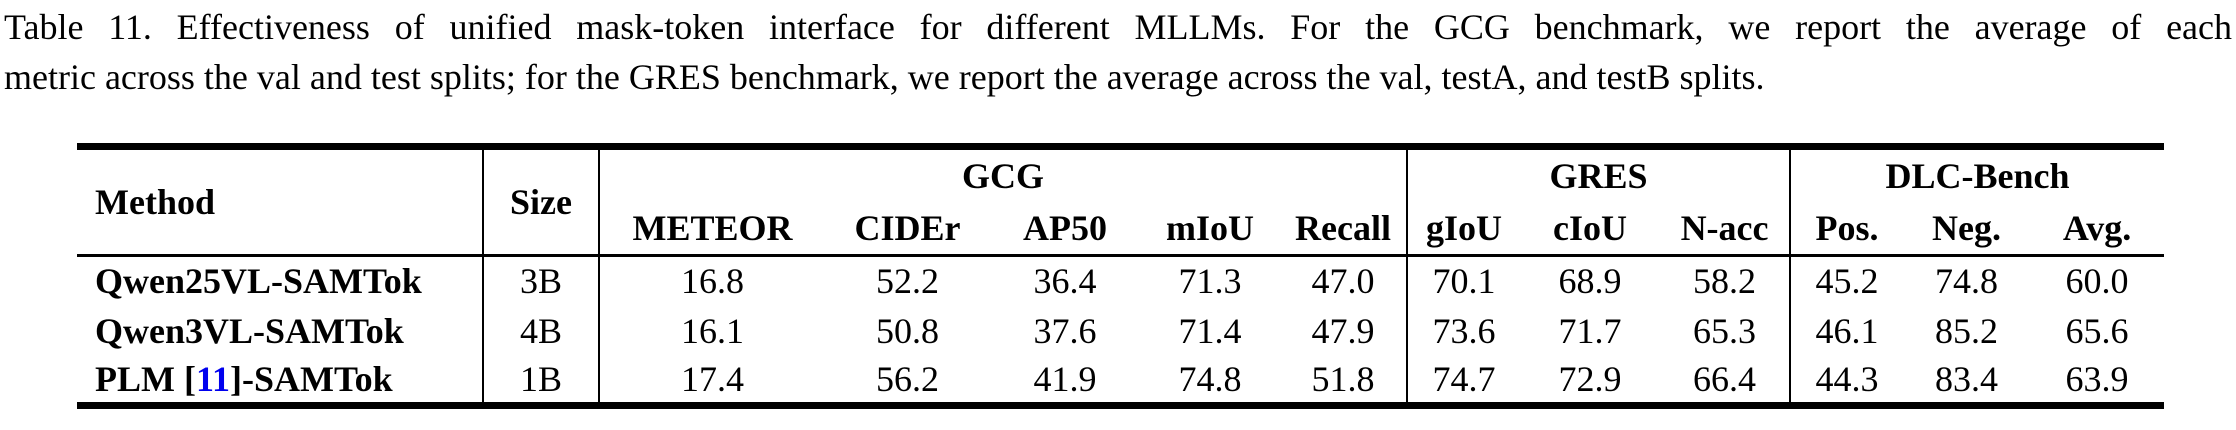 This screenshot has height=430, width=2236. Describe the element at coordinates (1590, 330) in the screenshot. I see `cell-value: 71.7` at that location.